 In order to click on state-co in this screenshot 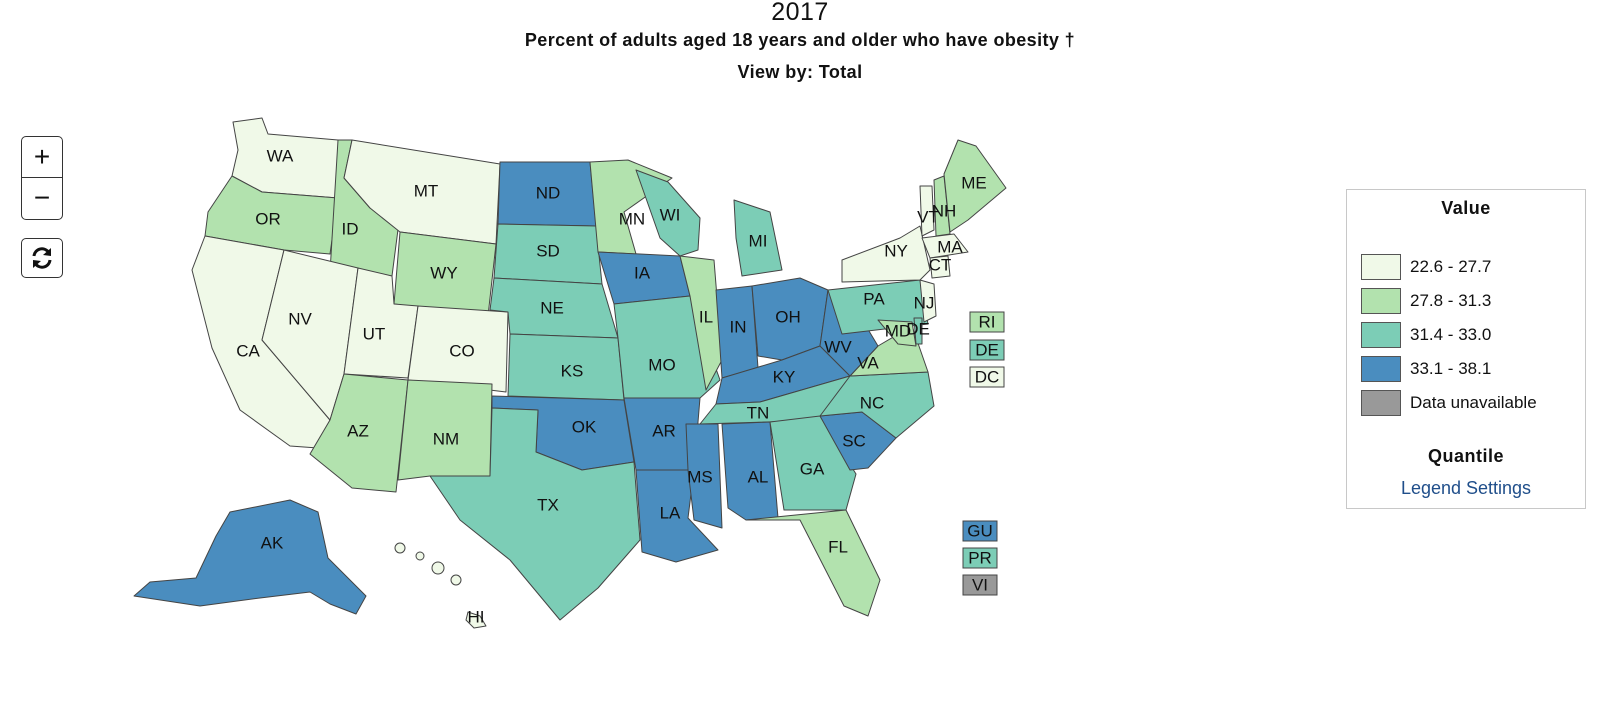, I will do `click(458, 349)`.